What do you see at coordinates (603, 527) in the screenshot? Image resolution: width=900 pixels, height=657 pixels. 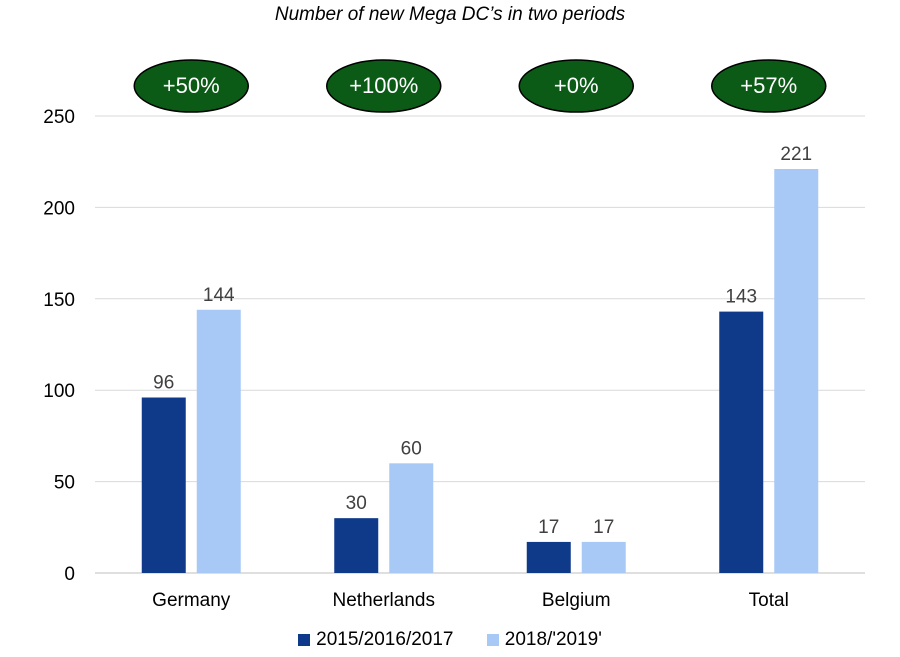 I see `data-label-belgium-series-2: 17` at bounding box center [603, 527].